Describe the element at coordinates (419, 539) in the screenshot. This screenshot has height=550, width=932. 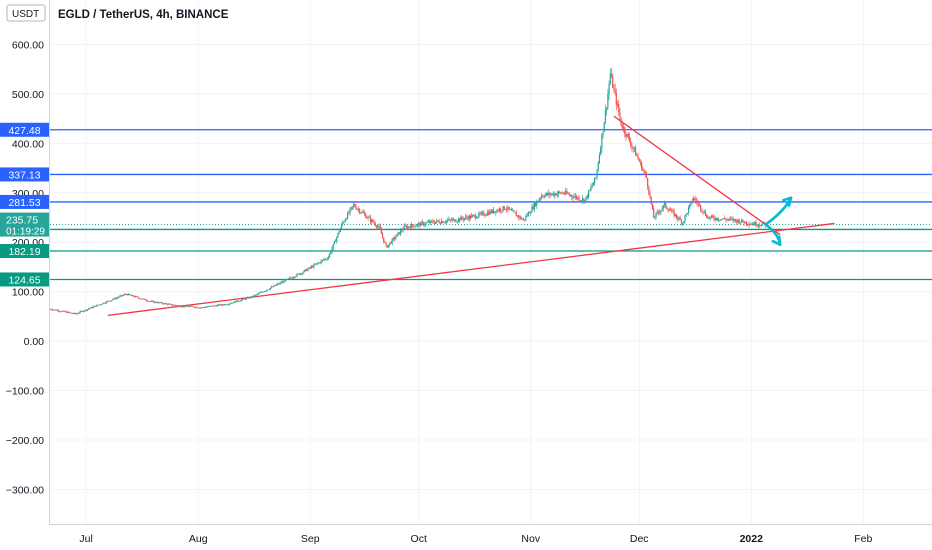
I see `x-tick-label: Oct` at that location.